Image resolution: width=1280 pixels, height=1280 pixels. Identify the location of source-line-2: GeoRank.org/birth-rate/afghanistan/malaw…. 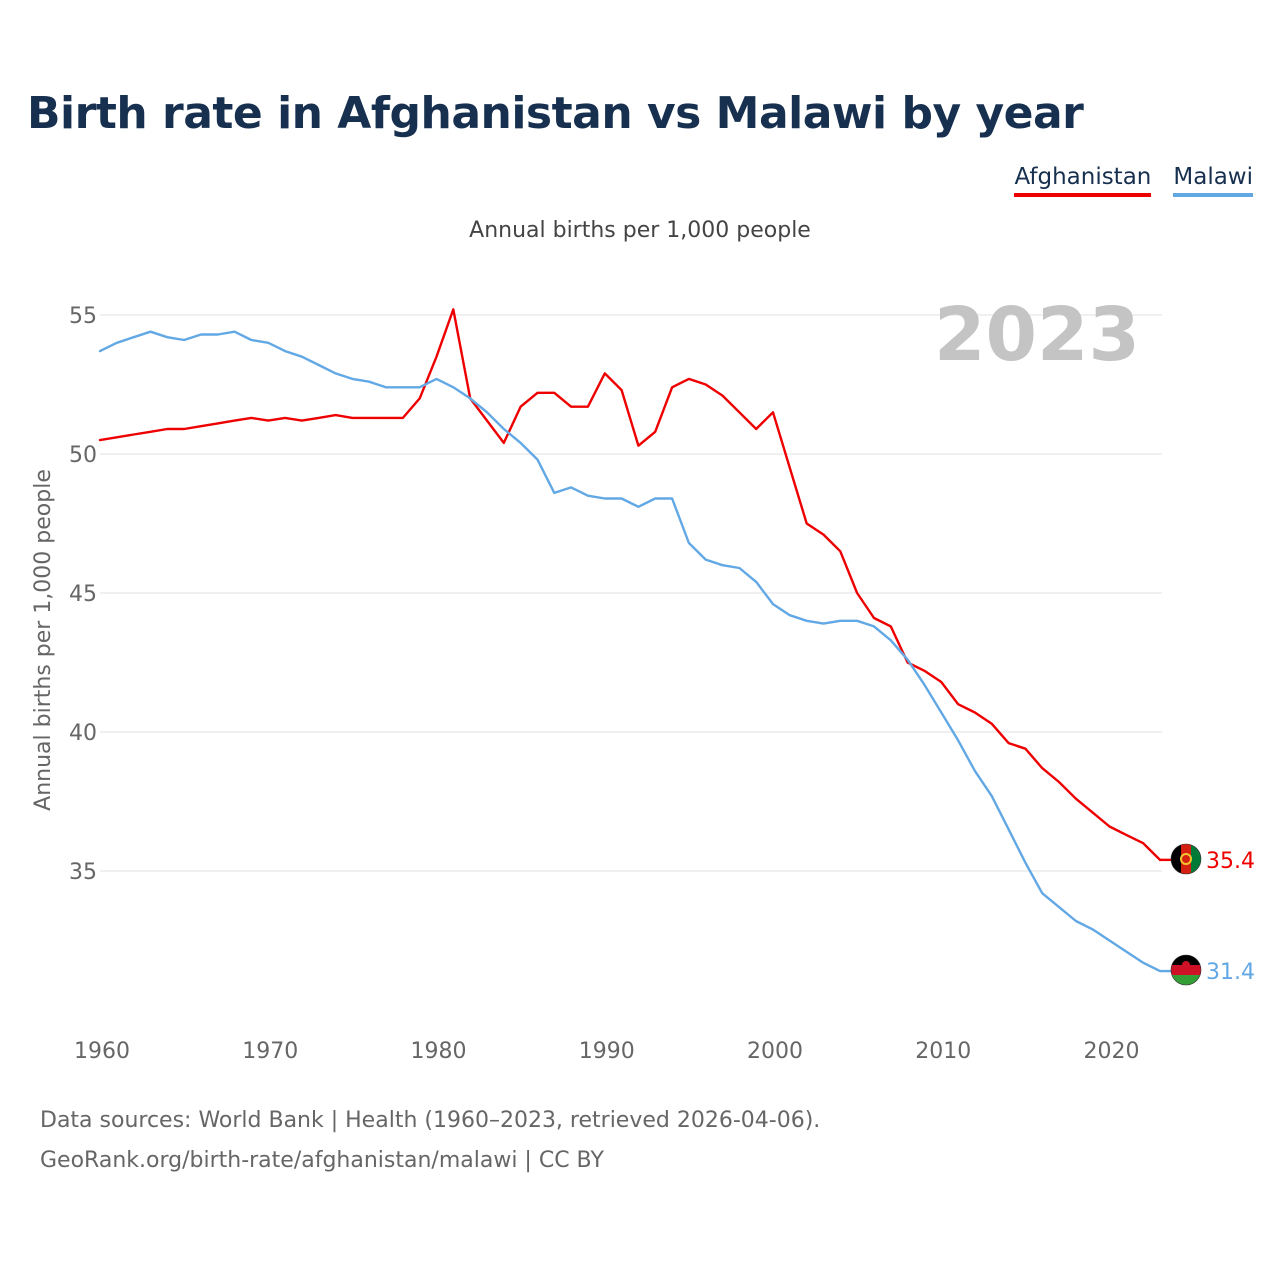
(322, 1160).